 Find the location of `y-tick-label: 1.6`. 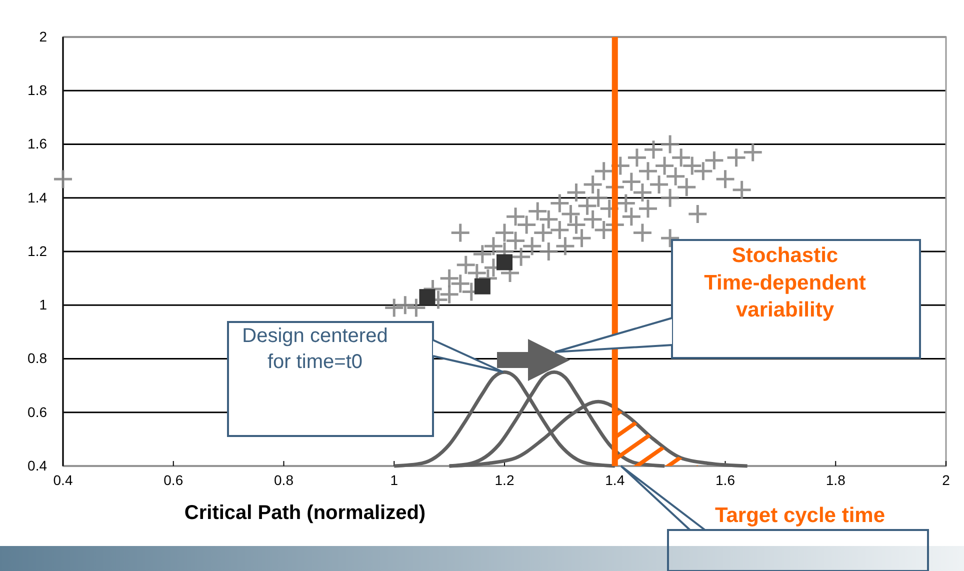

y-tick-label: 1.6 is located at coordinates (38, 144).